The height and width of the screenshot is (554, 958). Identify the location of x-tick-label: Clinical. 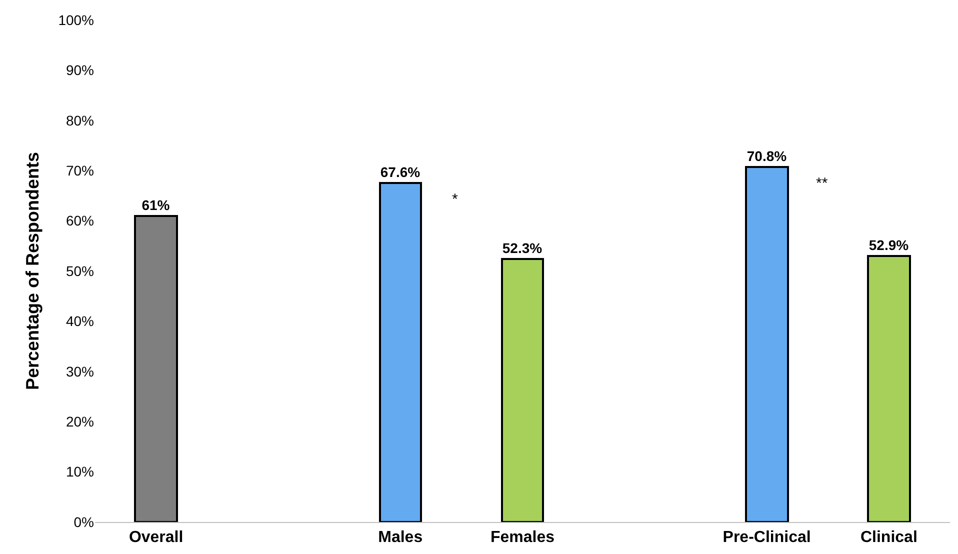
(889, 537).